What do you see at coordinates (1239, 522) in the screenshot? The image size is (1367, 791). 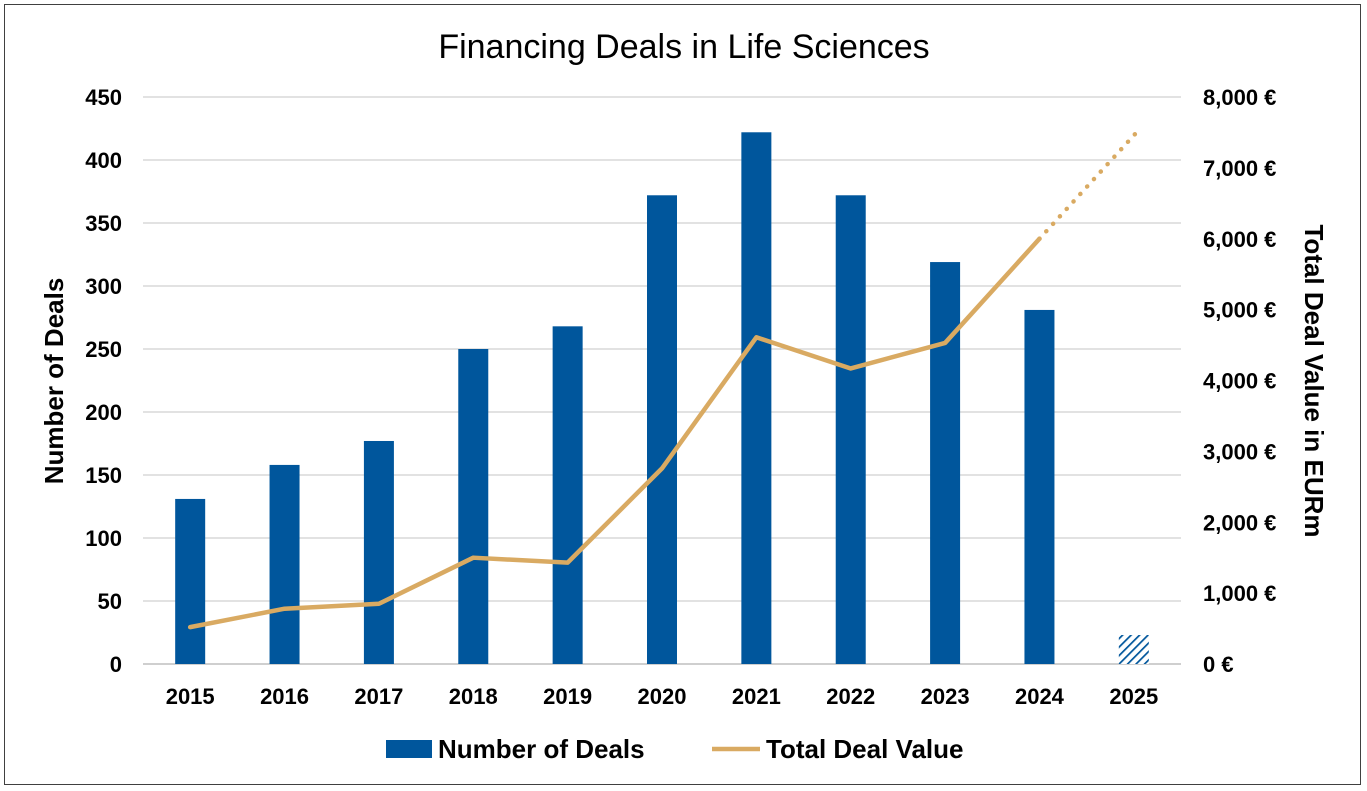 I see `right-tick-label: 2,000 €` at bounding box center [1239, 522].